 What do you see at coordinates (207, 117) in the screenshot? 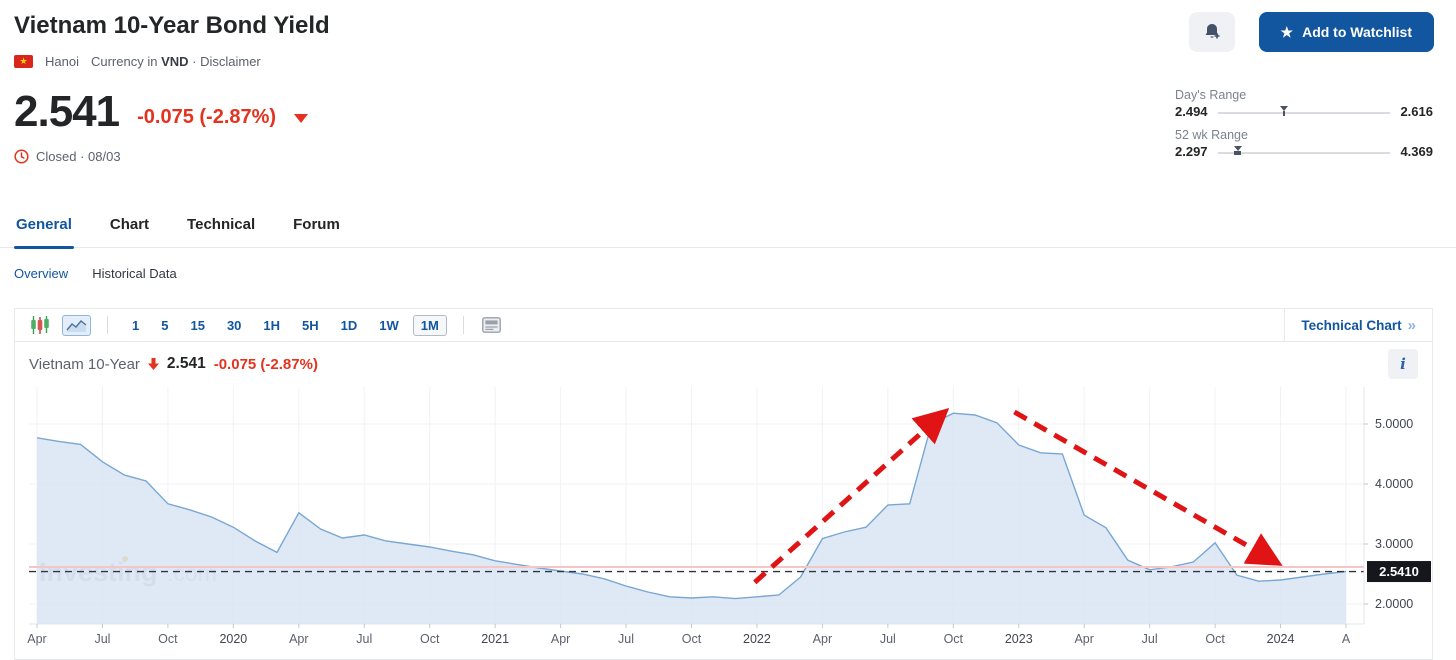
I see `price-change: -0.075 (-2.87%)` at bounding box center [207, 117].